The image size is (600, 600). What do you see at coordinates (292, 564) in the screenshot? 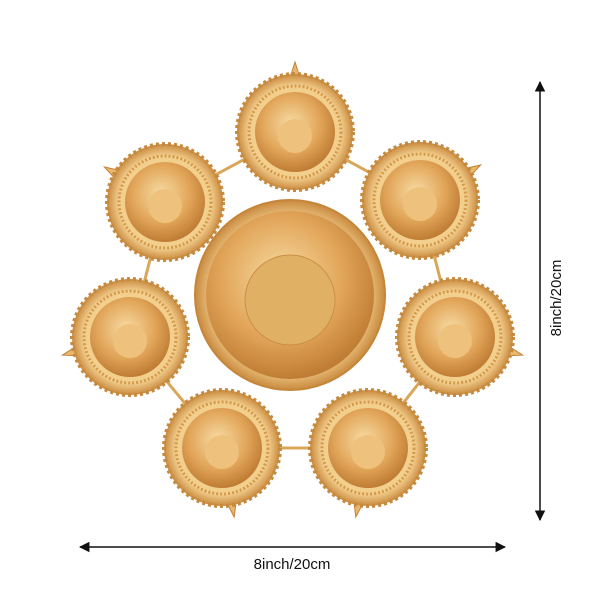
I see `width-label: 8inch/20cm` at bounding box center [292, 564].